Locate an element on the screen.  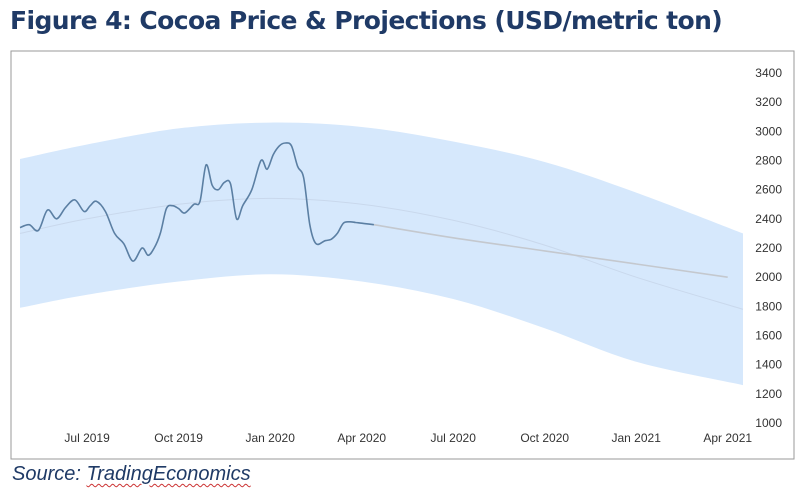
y-tick-label: 1000 is located at coordinates (768, 423).